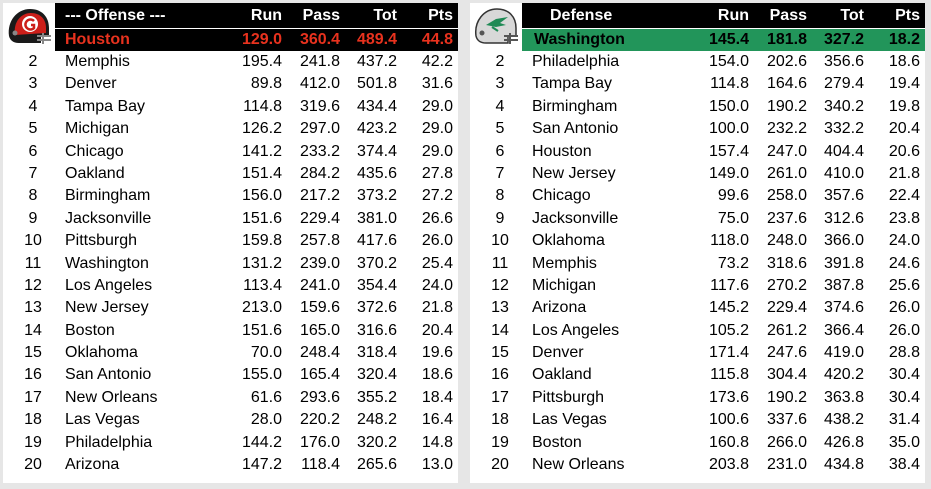 The image size is (931, 489). What do you see at coordinates (33, 241) in the screenshot?
I see `rank-cell: 10` at bounding box center [33, 241].